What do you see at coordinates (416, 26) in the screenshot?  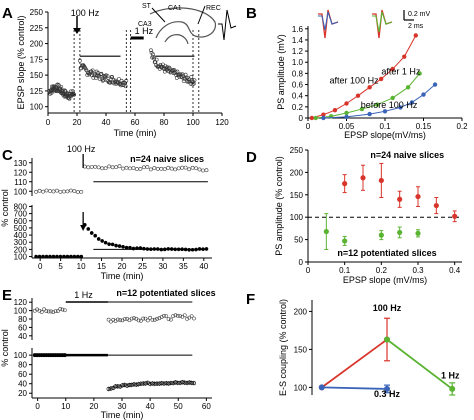 I see `scalebar-t-label: 2 ms` at bounding box center [416, 26].